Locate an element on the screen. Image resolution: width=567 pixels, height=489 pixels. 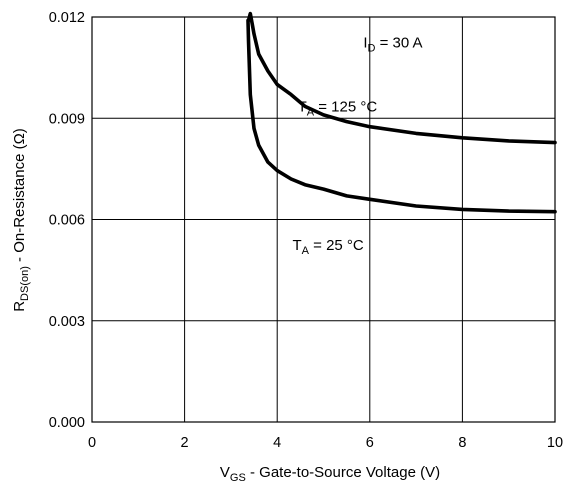
y-axis-label-main: R is located at coordinates (19, 306).